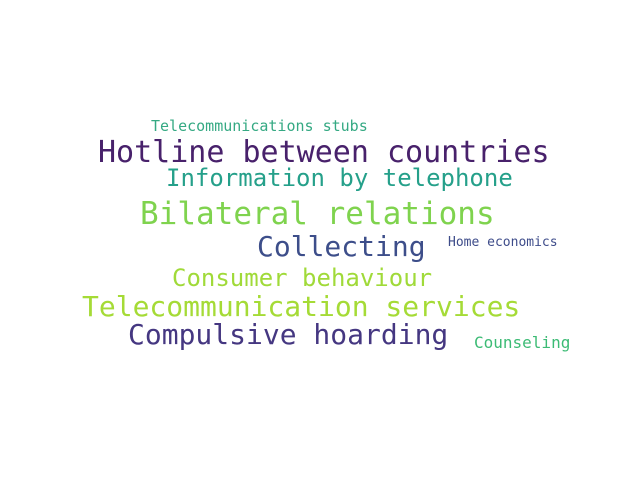  I want to click on word-hotline-between-countries: Hotline between countries, so click(324, 152).